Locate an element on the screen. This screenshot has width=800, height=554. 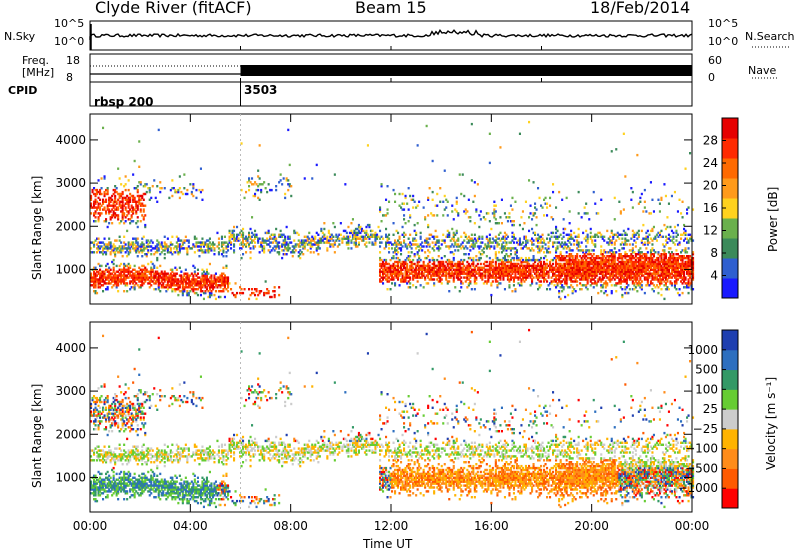
date-title: 18/Feb/2014 is located at coordinates (640, 8).